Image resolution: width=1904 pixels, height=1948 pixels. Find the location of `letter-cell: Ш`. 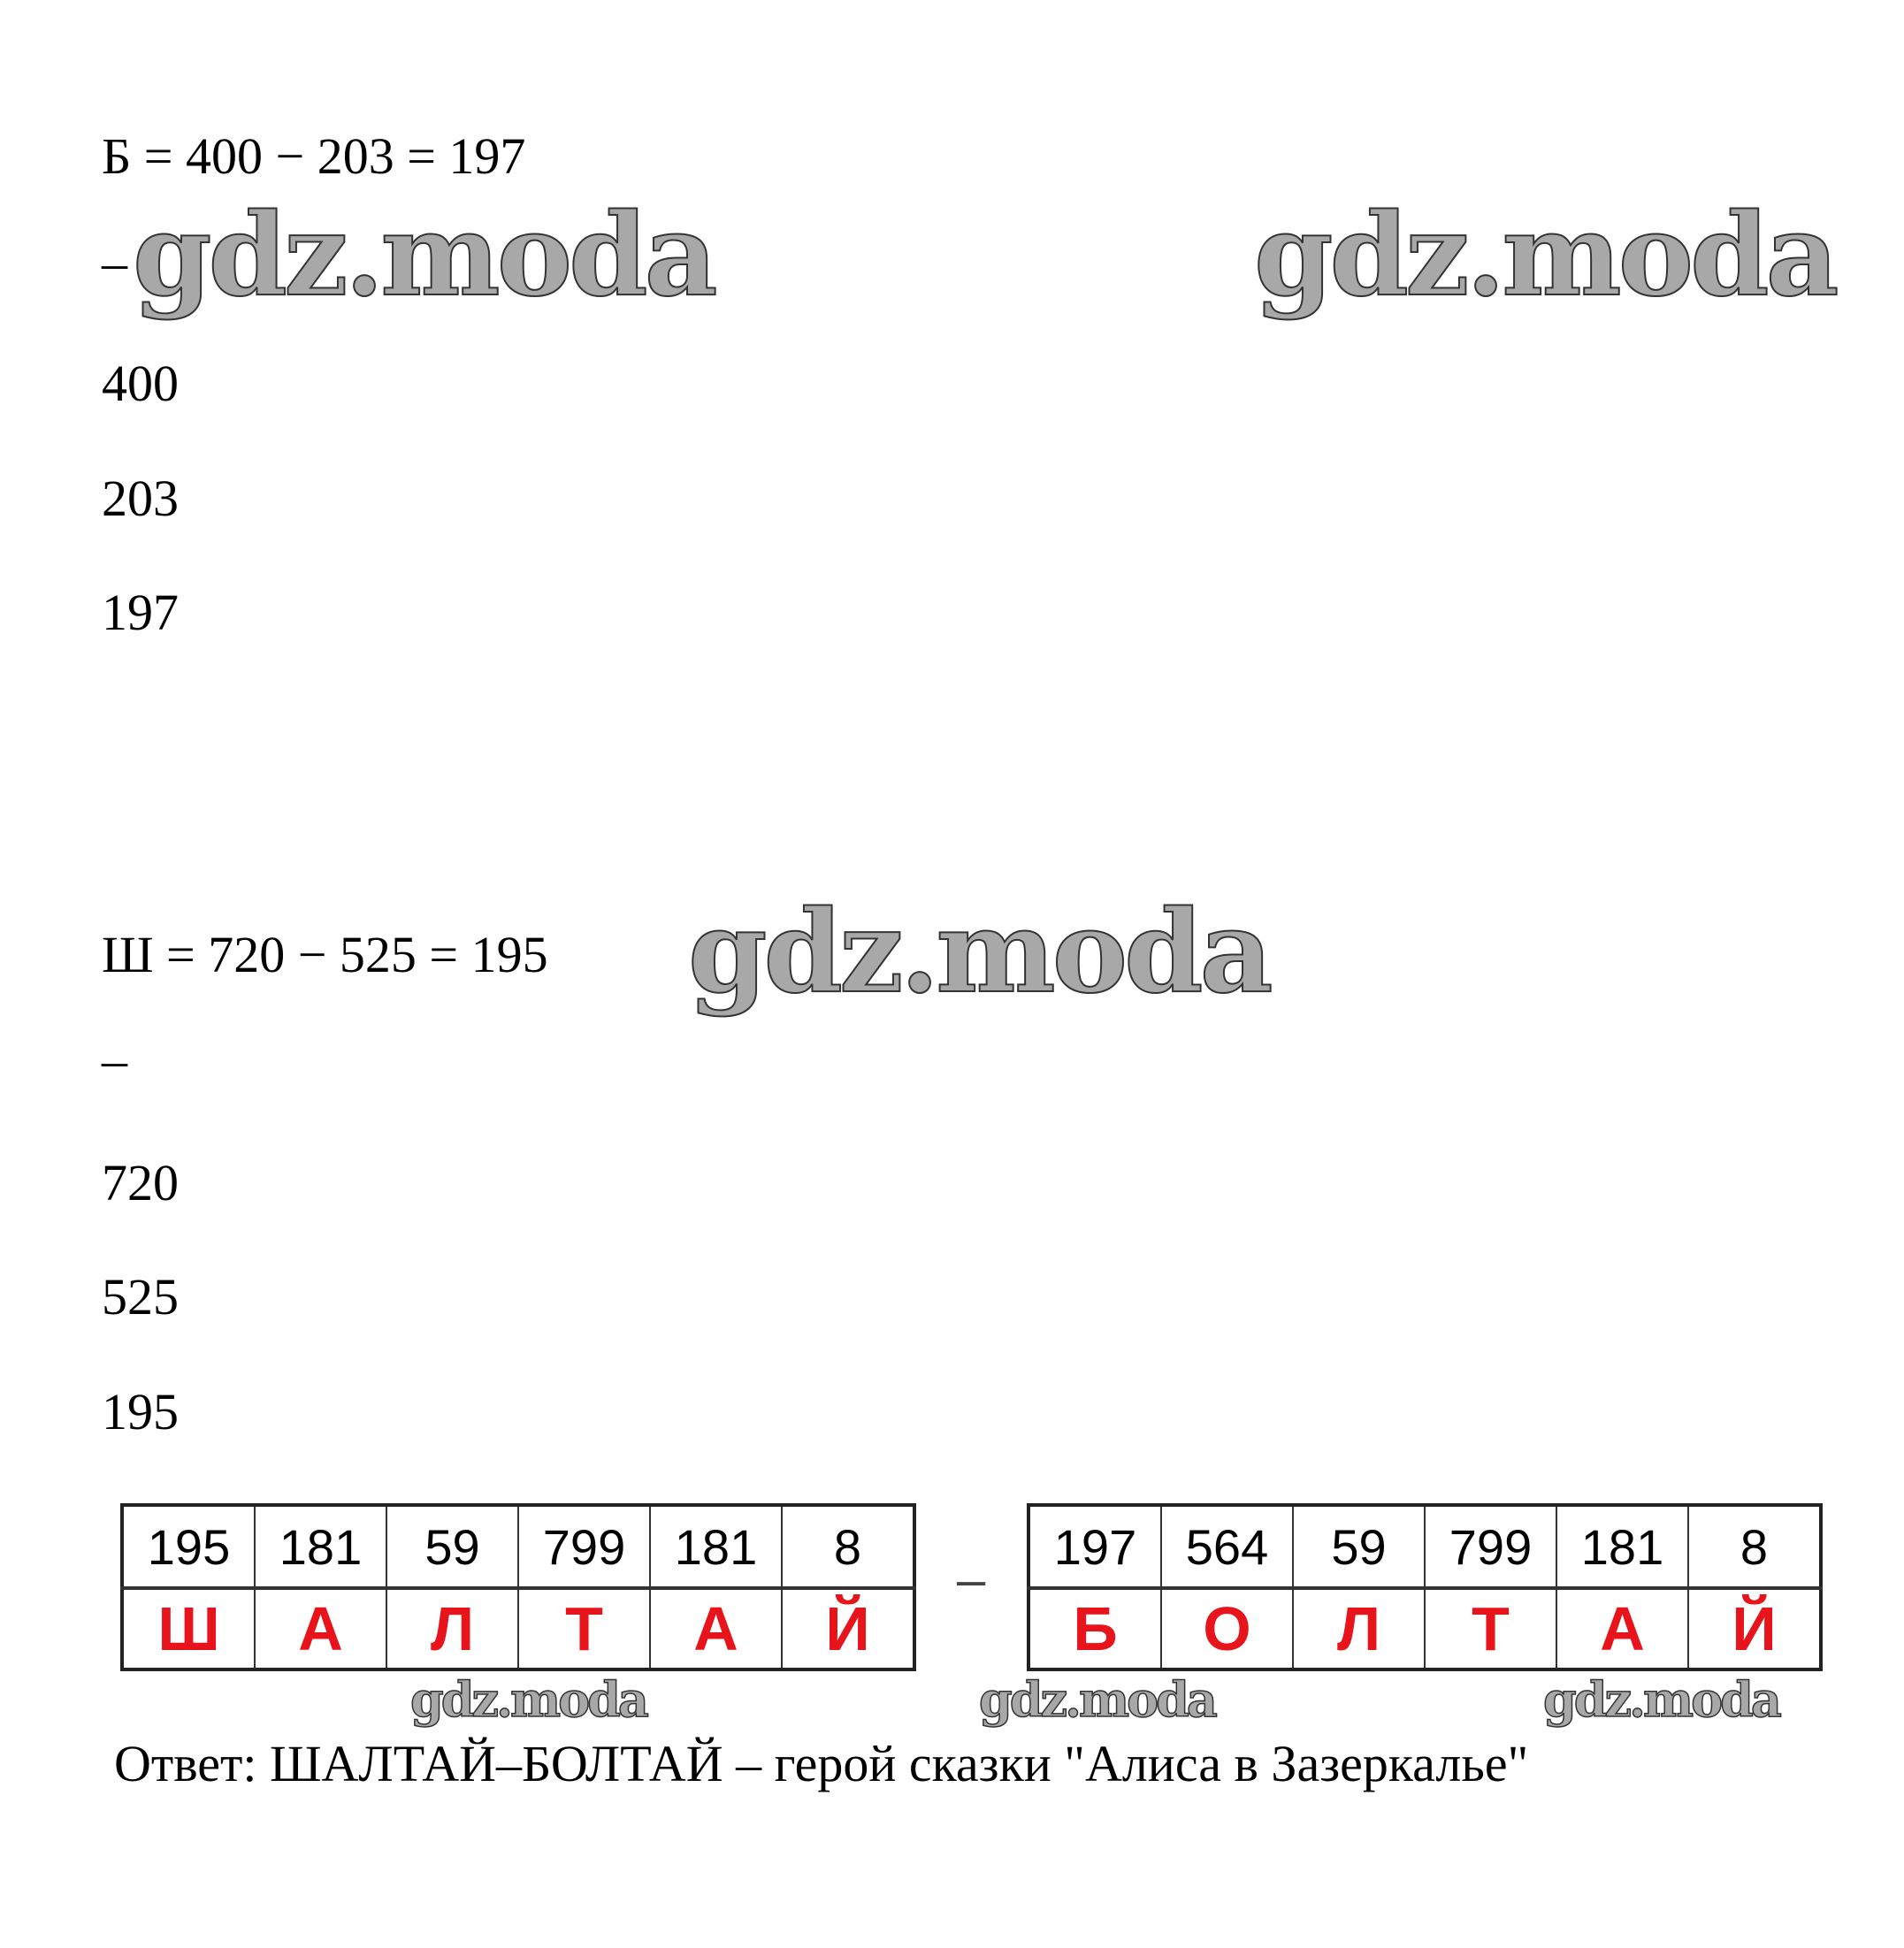

letter-cell: Ш is located at coordinates (188, 1628).